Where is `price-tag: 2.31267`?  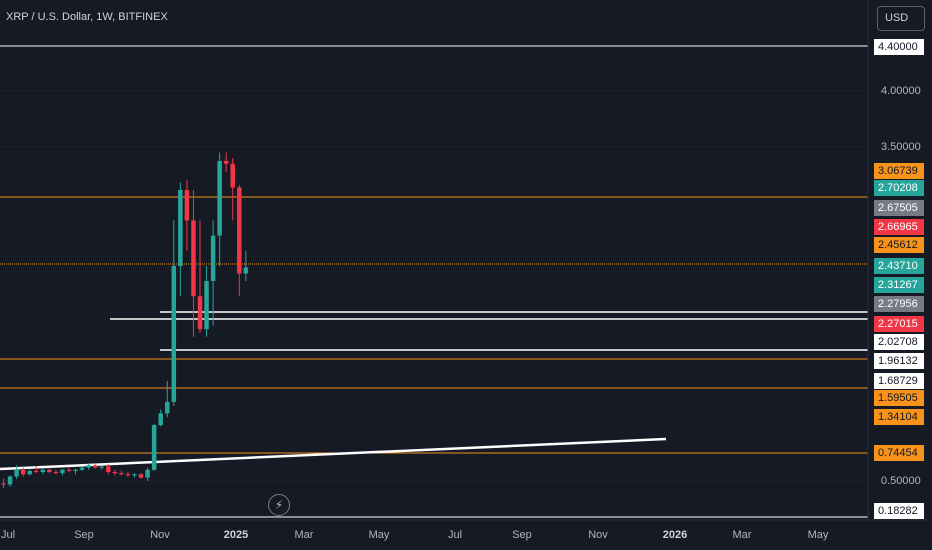
price-tag: 2.31267 is located at coordinates (899, 285).